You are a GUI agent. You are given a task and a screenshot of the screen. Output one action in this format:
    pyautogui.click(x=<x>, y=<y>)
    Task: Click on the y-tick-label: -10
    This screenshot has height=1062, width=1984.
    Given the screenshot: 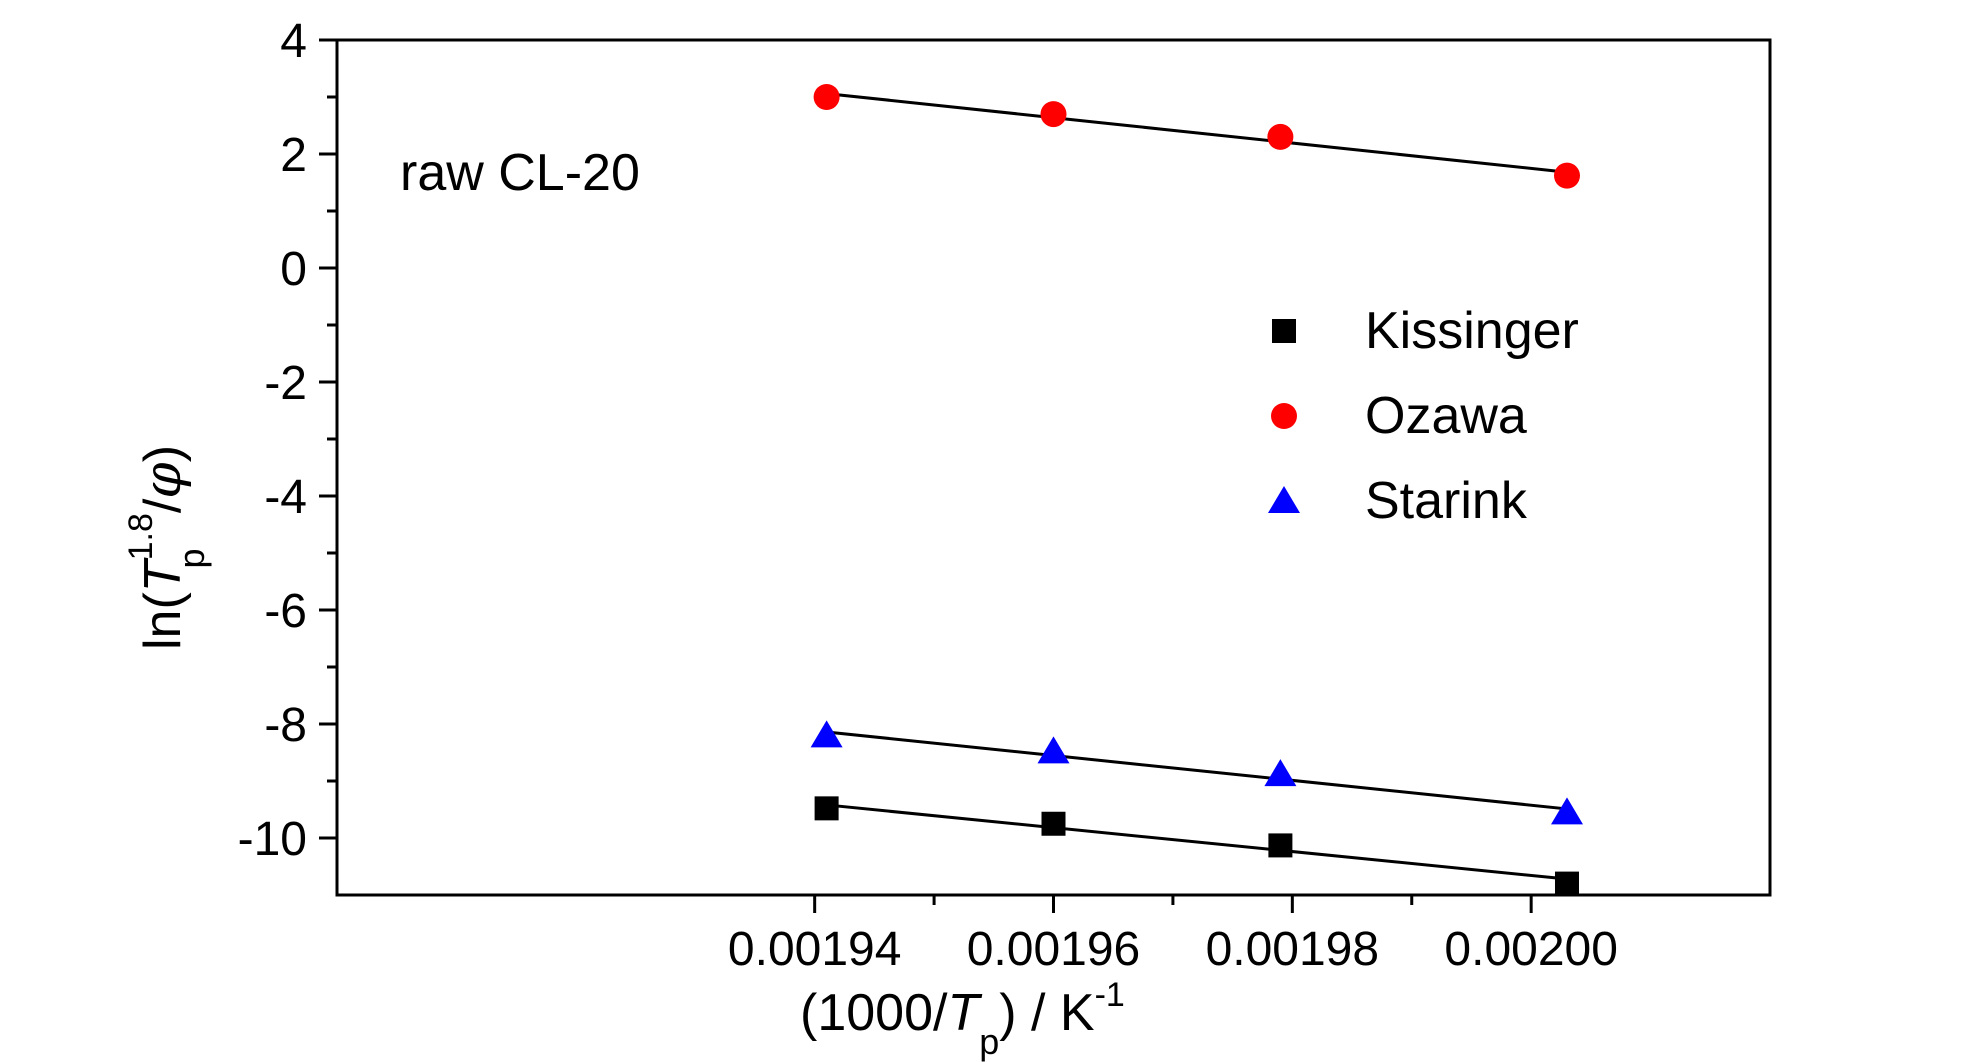 What is the action you would take?
    pyautogui.click(x=272, y=839)
    